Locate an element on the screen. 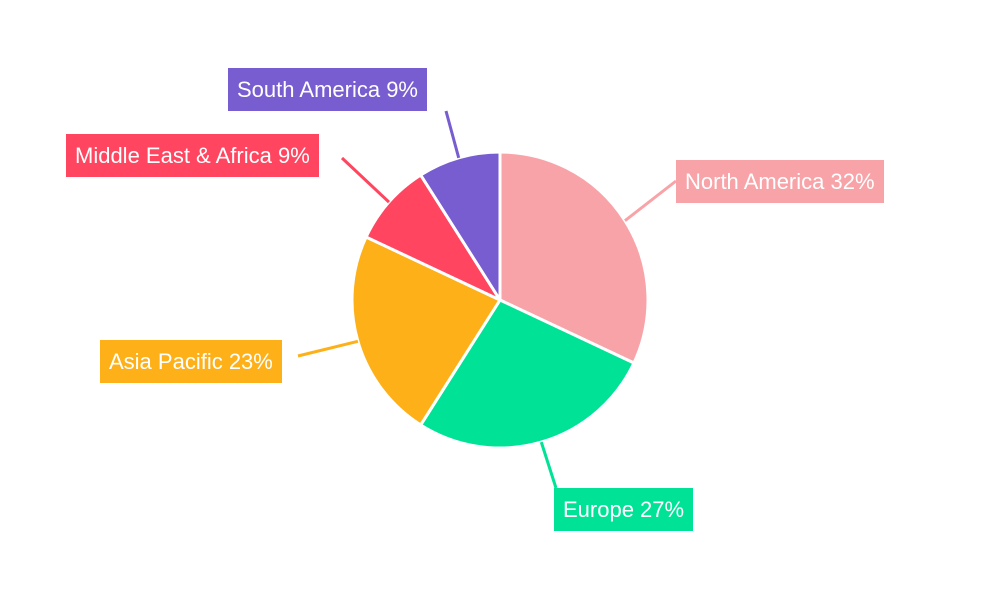 Image resolution: width=1000 pixels, height=600 pixels. pie-slice-europe is located at coordinates (527, 374).